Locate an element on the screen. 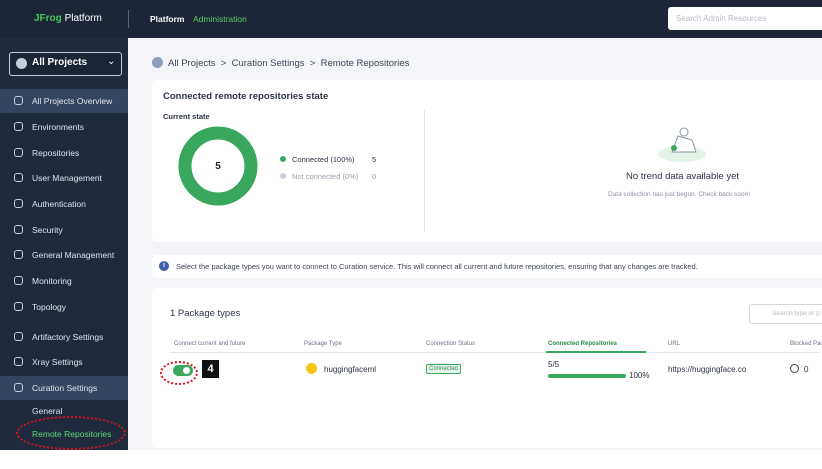  nav-item: Repositories is located at coordinates (64, 153).